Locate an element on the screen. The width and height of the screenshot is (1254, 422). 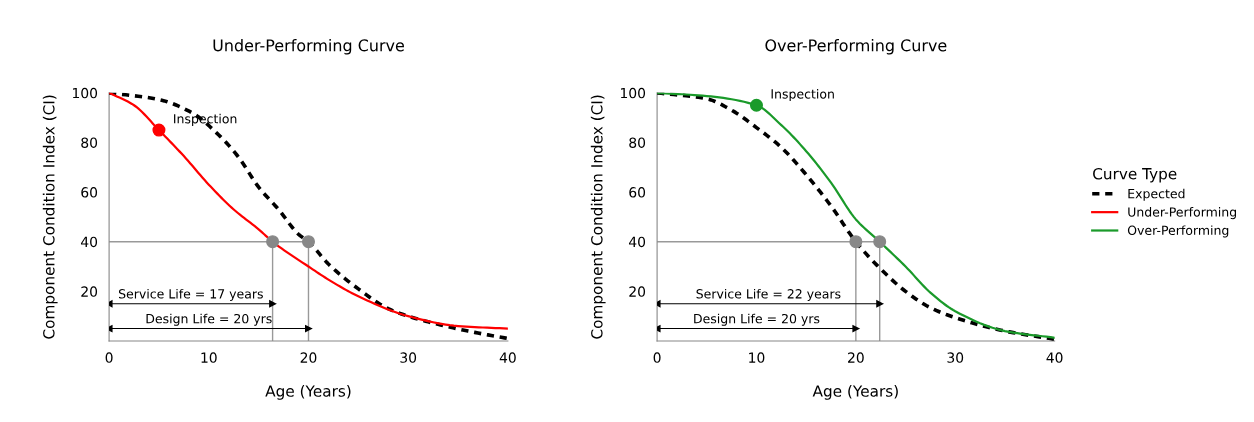
annotation: Service Life = 22 years is located at coordinates (768, 294).